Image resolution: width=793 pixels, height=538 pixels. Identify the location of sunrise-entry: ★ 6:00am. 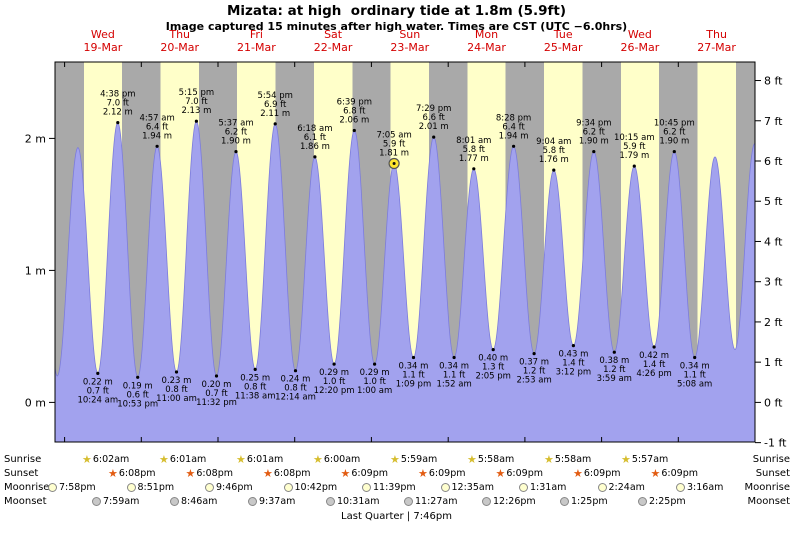
(336, 459).